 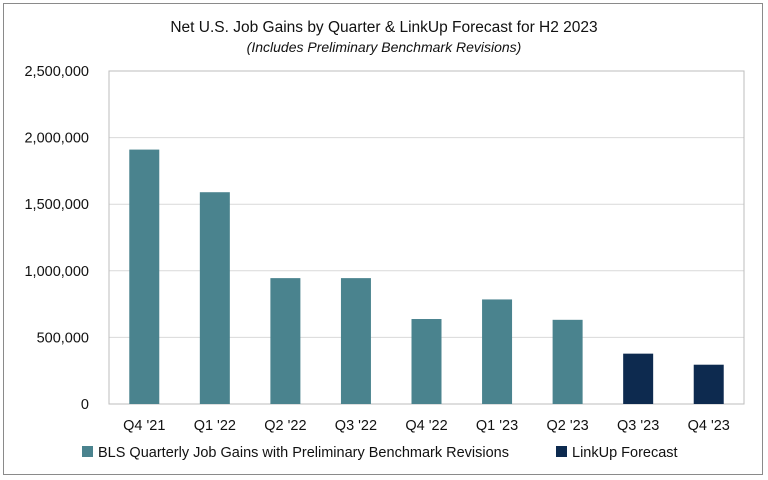 What do you see at coordinates (709, 426) in the screenshot?
I see `x-tick-label: Q4 '23` at bounding box center [709, 426].